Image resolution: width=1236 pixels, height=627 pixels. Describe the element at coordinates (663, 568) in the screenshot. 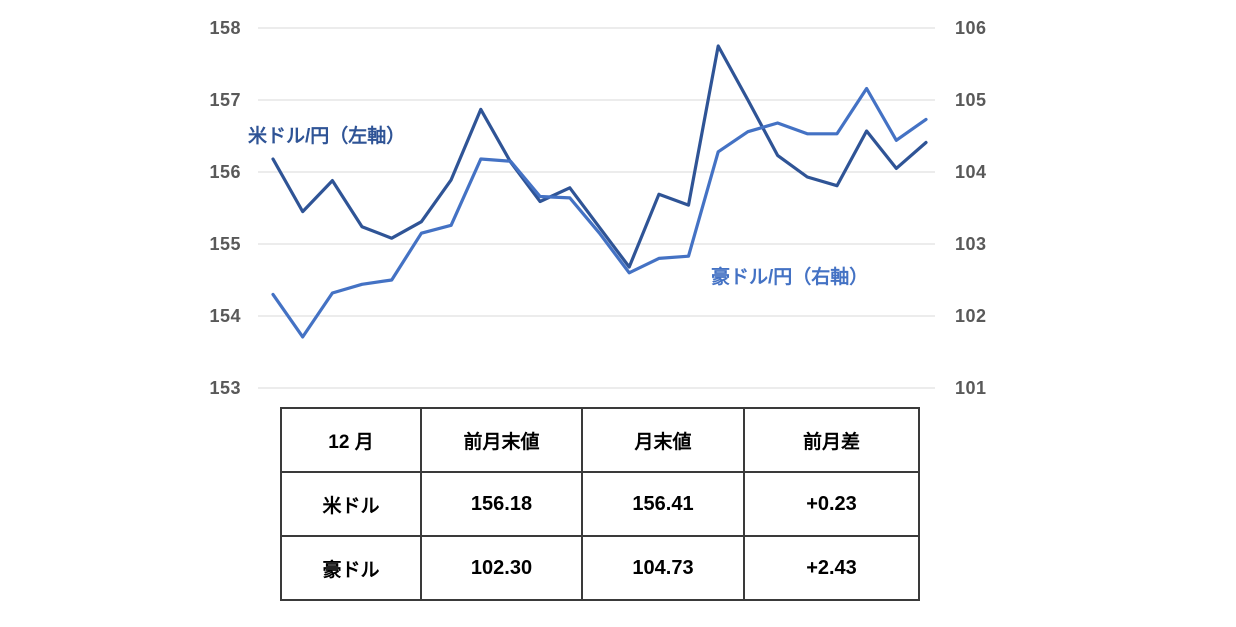

I see `aud-end-value: 104.73` at that location.